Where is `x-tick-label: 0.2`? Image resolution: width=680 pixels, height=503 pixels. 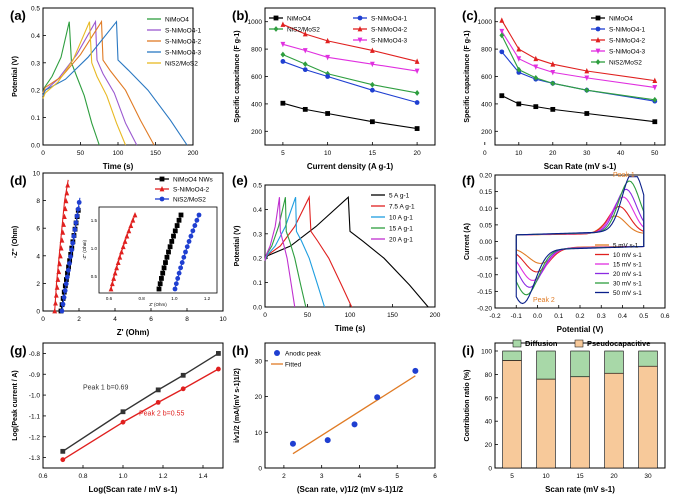
x-tick-label: 0.2 is located at coordinates (579, 316).